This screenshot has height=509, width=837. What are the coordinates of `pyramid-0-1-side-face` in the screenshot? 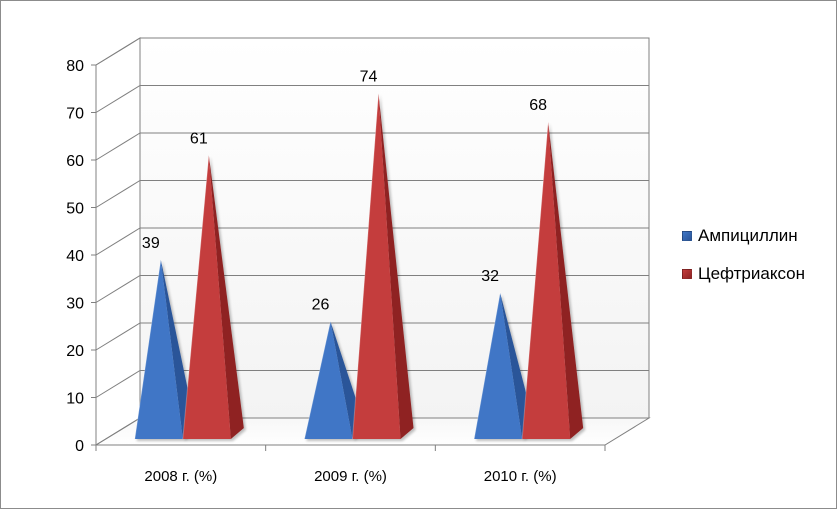 It's located at (226, 297).